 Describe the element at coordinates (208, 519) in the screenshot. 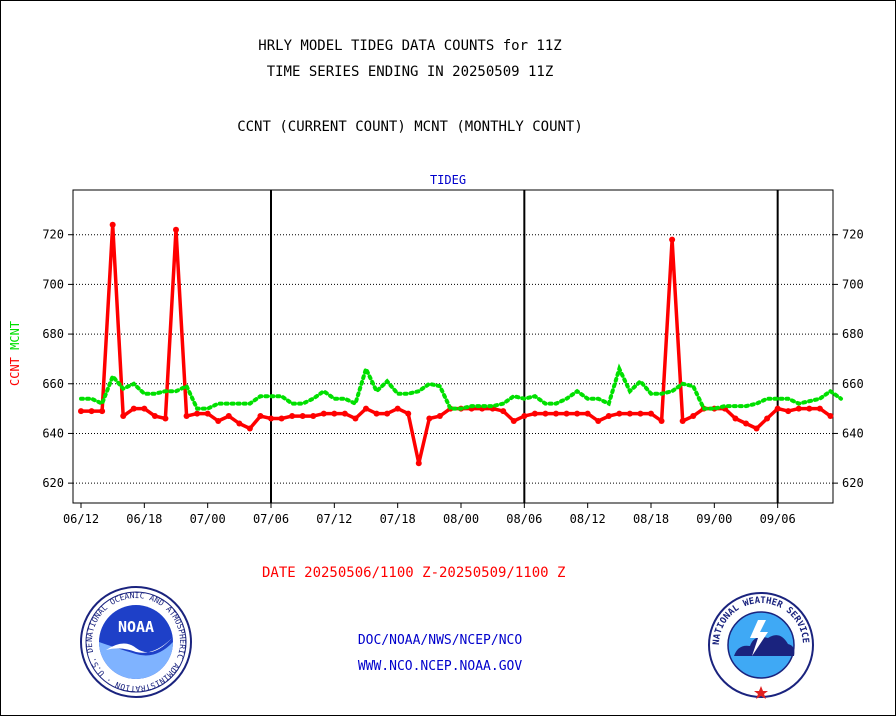

I see `x-tick-label: 07/00` at that location.